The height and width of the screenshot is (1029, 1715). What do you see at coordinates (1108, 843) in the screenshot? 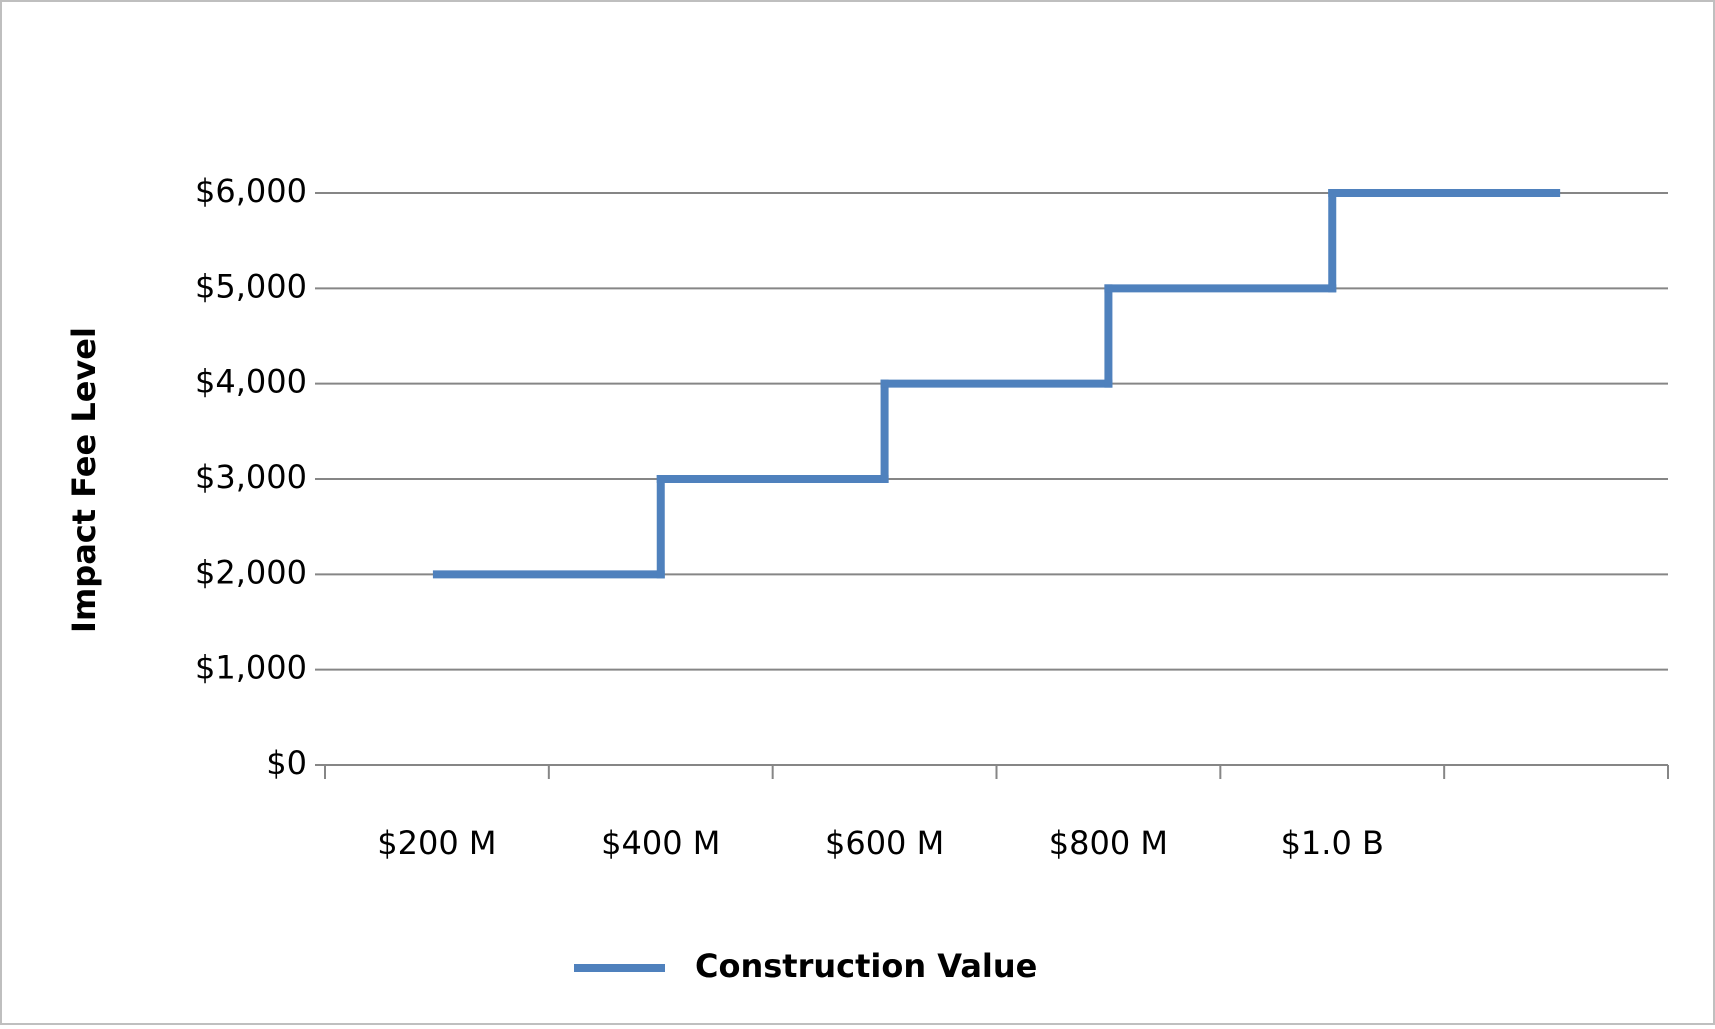
I see `x-tick-label: $800 M` at bounding box center [1108, 843].